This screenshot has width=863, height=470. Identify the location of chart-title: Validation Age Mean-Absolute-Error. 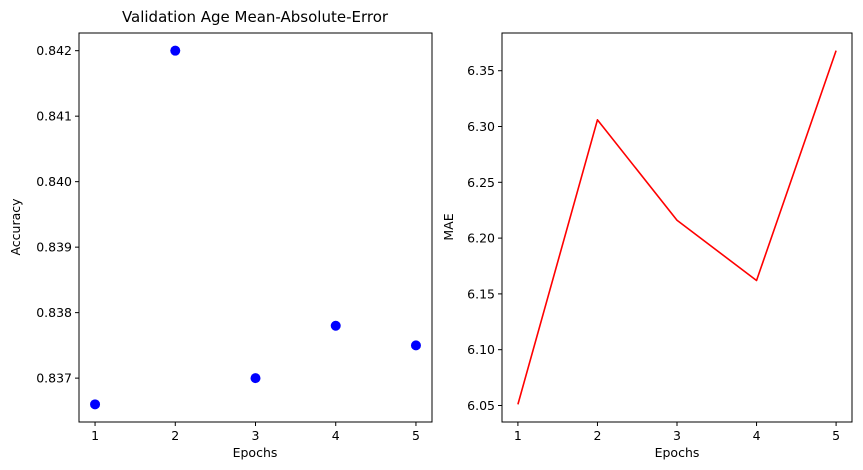
(255, 17).